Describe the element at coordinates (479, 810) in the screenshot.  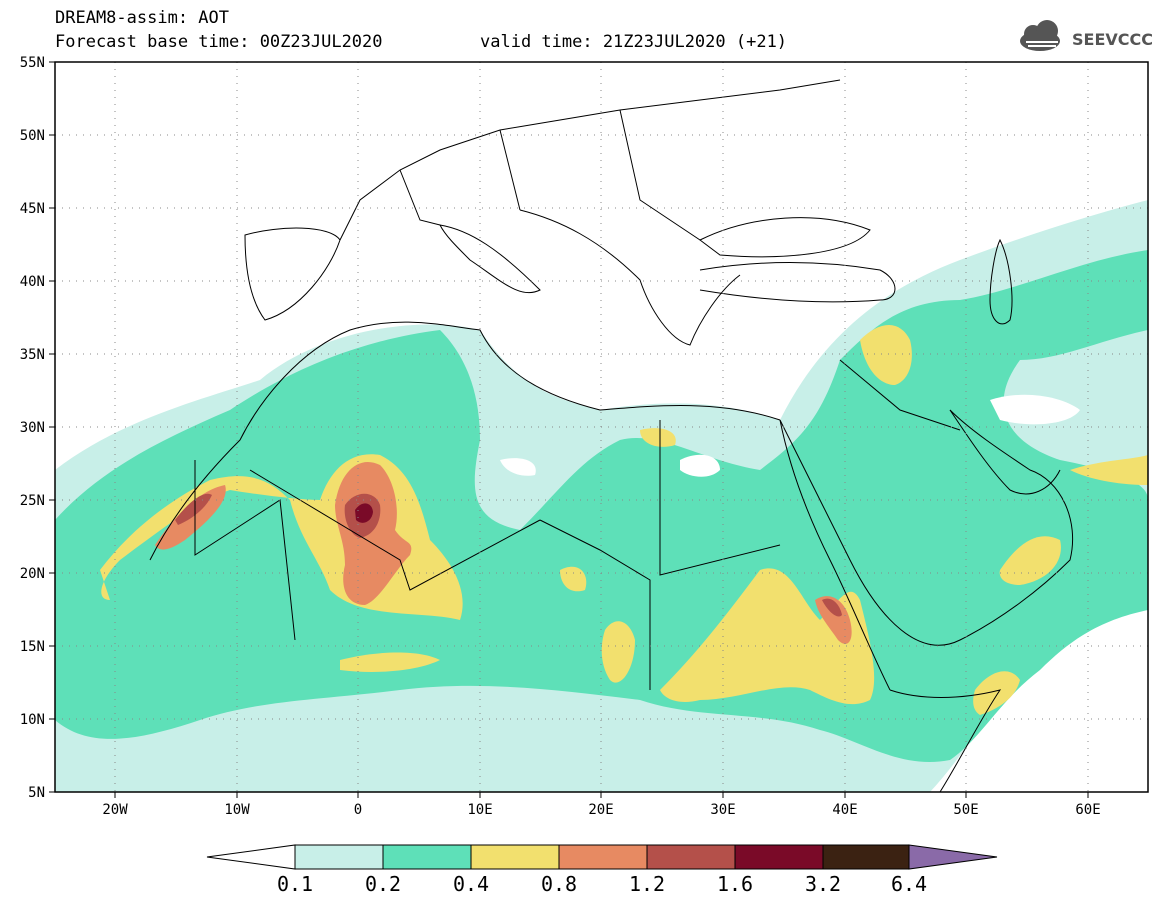
I see `lon-label: 10E` at that location.